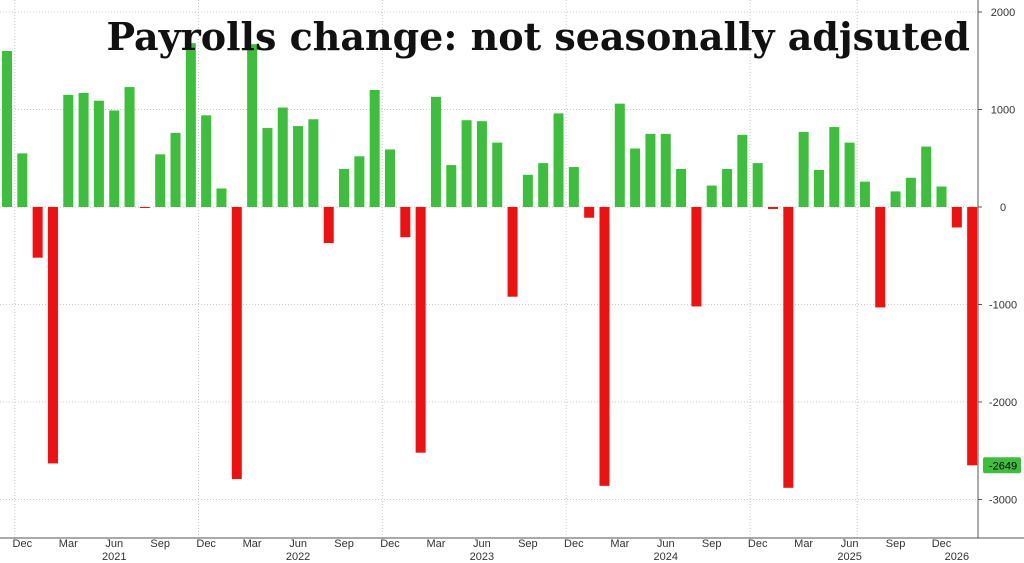 Image resolution: width=1024 pixels, height=563 pixels. Describe the element at coordinates (1003, 306) in the screenshot. I see `y-tick-label: -1000` at that location.